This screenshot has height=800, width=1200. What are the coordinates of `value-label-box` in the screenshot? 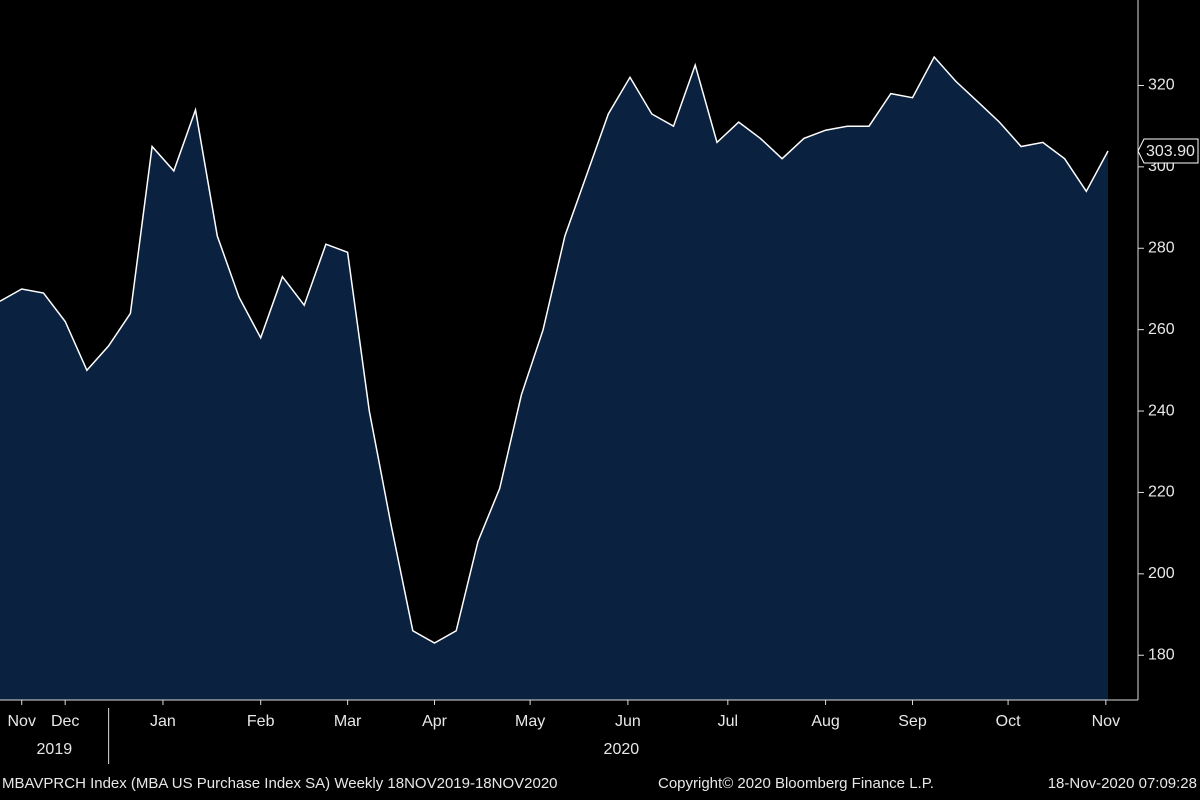 It's located at (1168, 151).